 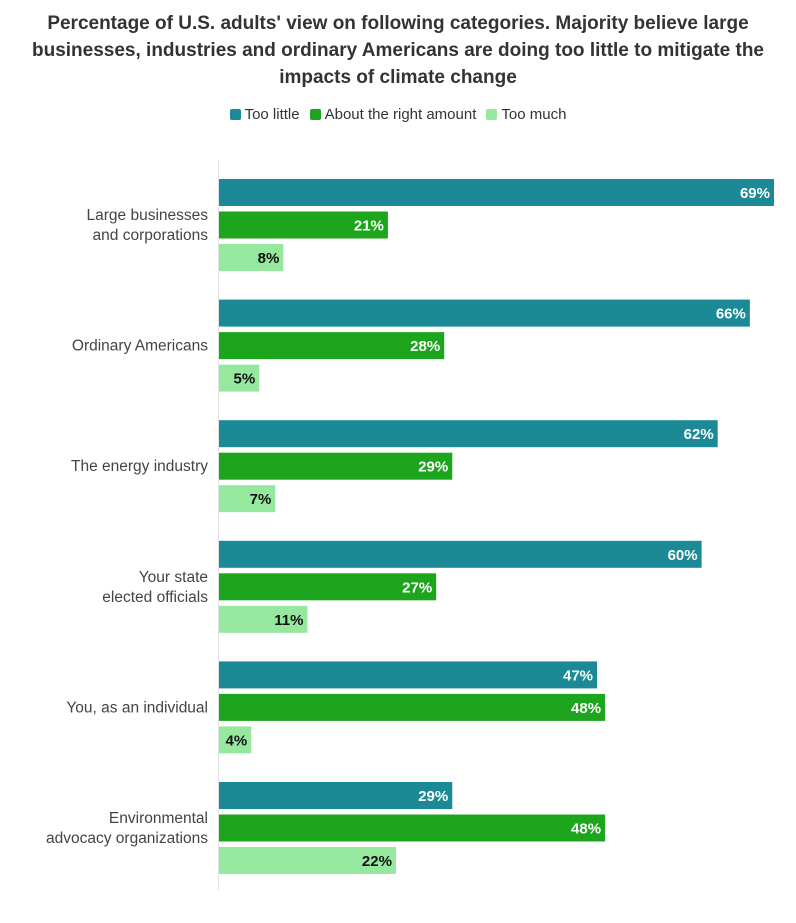 I want to click on legend-label: About the right amount, so click(x=400, y=114).